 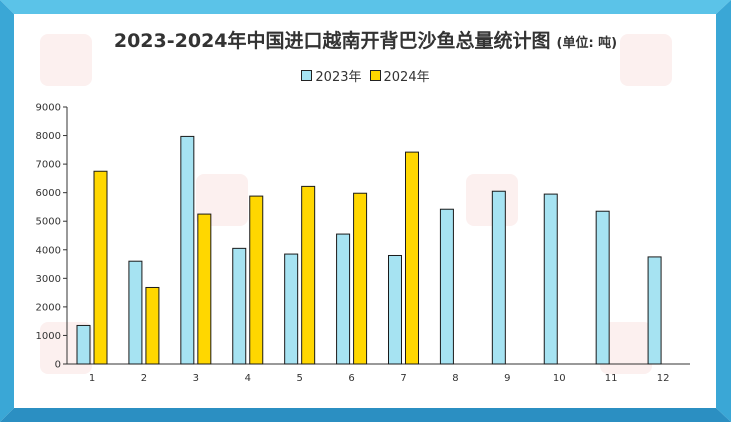 I want to click on x-tick-label: 3, so click(x=196, y=378).